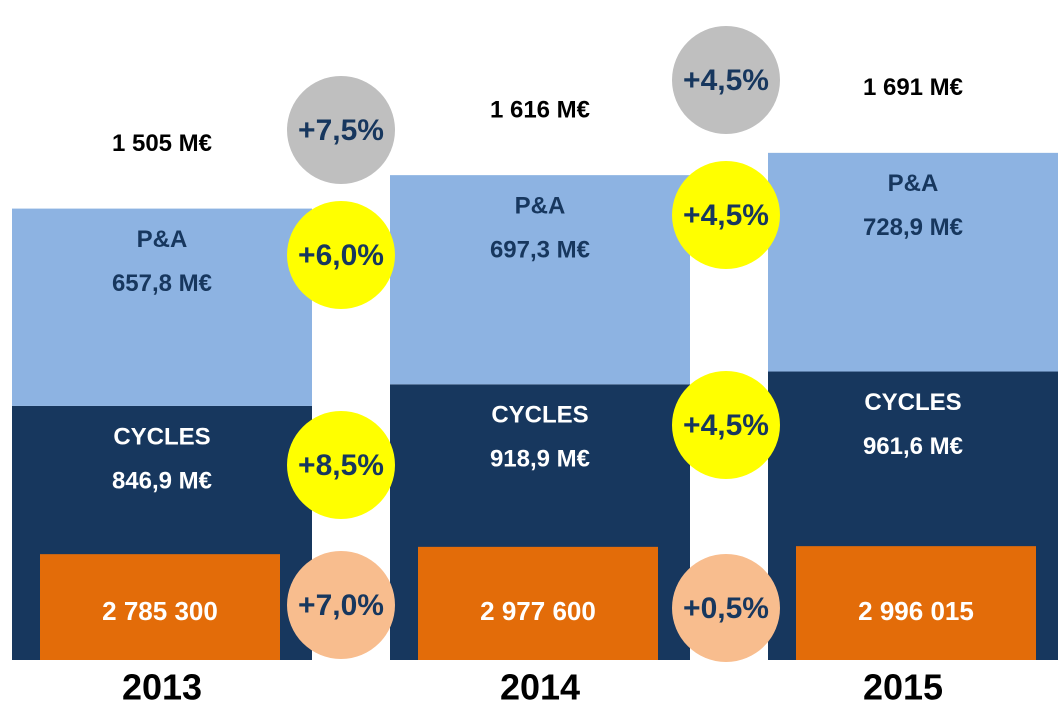 The image size is (1058, 708). Describe the element at coordinates (916, 611) in the screenshot. I see `units-label: 2 996 015` at that location.